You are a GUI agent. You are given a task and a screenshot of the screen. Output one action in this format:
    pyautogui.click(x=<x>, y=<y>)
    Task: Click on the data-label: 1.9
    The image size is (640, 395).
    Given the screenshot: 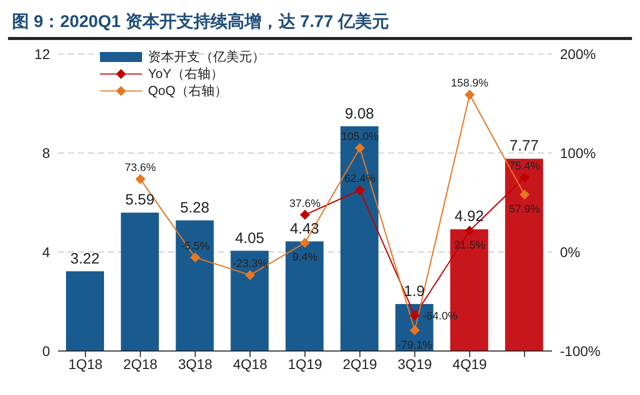 What is the action you would take?
    pyautogui.click(x=414, y=291)
    